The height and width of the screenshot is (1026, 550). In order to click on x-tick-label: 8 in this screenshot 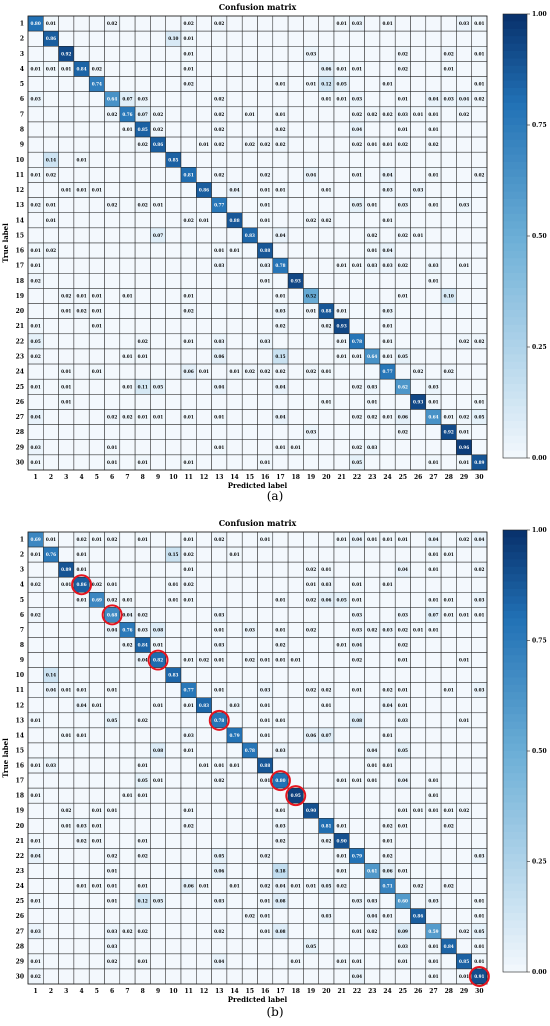, I will do `click(143, 991)`.